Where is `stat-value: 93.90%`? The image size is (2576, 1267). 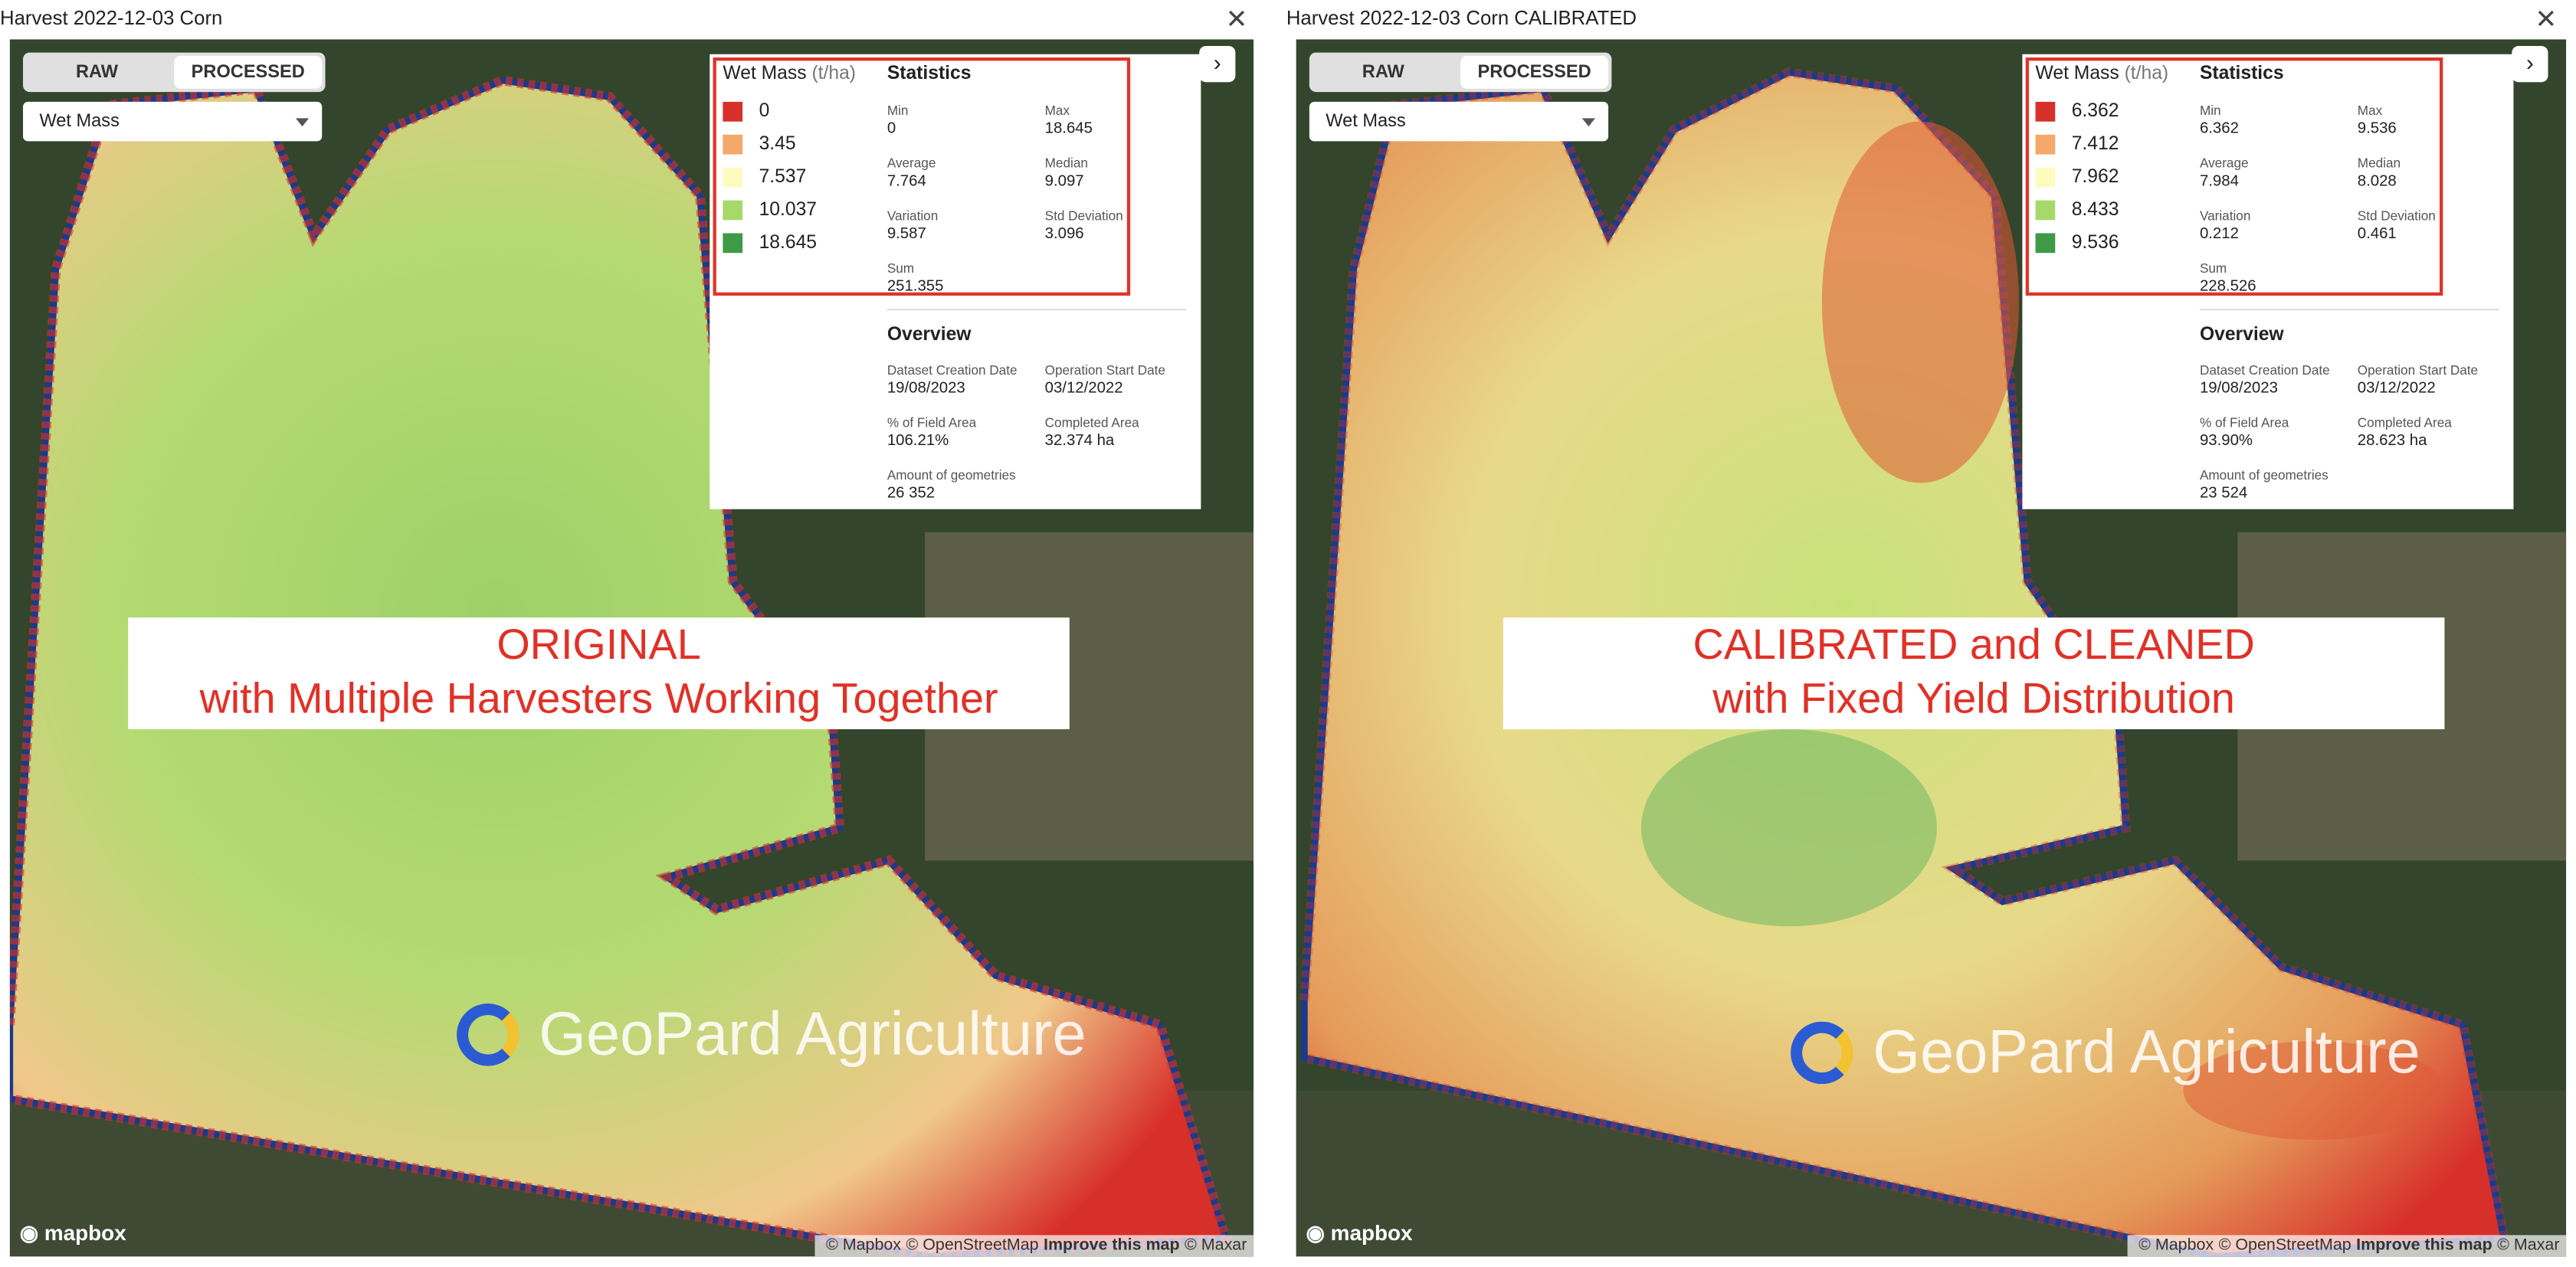 stat-value: 93.90% is located at coordinates (2226, 440).